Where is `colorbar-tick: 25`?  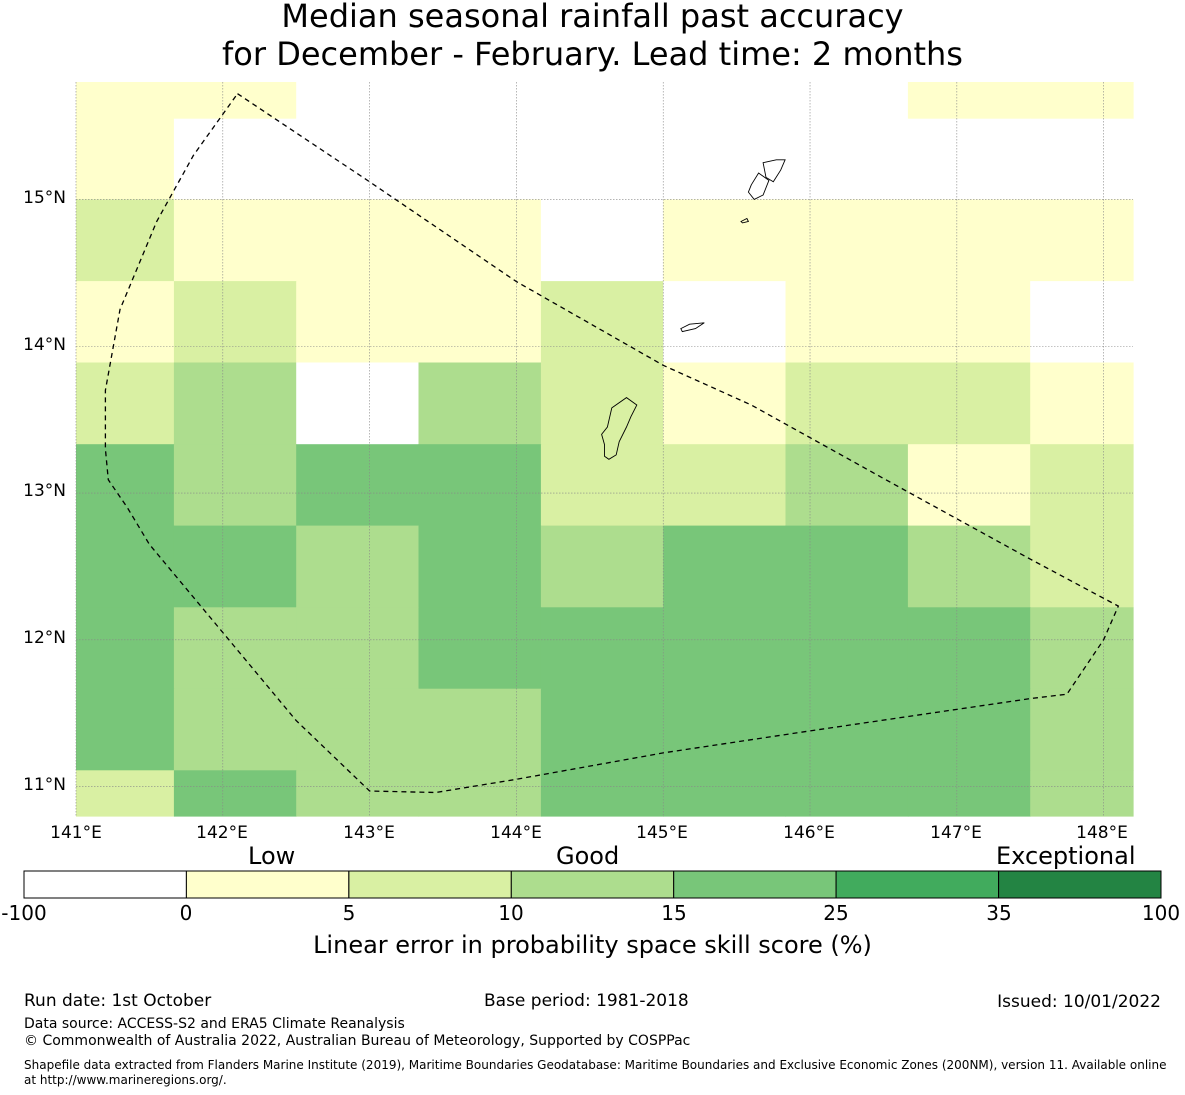
colorbar-tick: 25 is located at coordinates (836, 913).